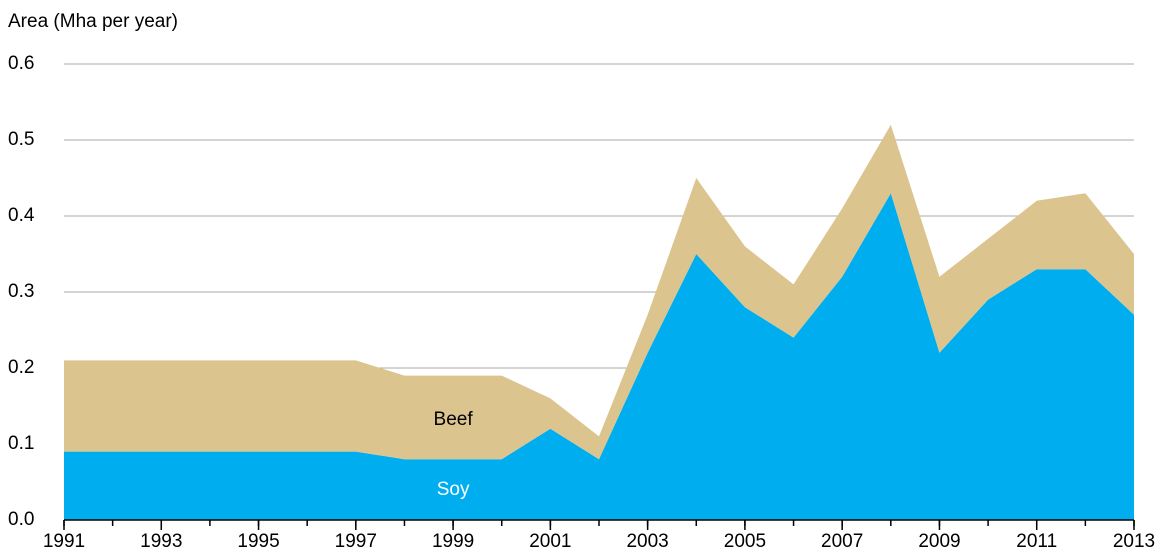 The height and width of the screenshot is (556, 1169). I want to click on y-tick-label: 0.4, so click(21, 215).